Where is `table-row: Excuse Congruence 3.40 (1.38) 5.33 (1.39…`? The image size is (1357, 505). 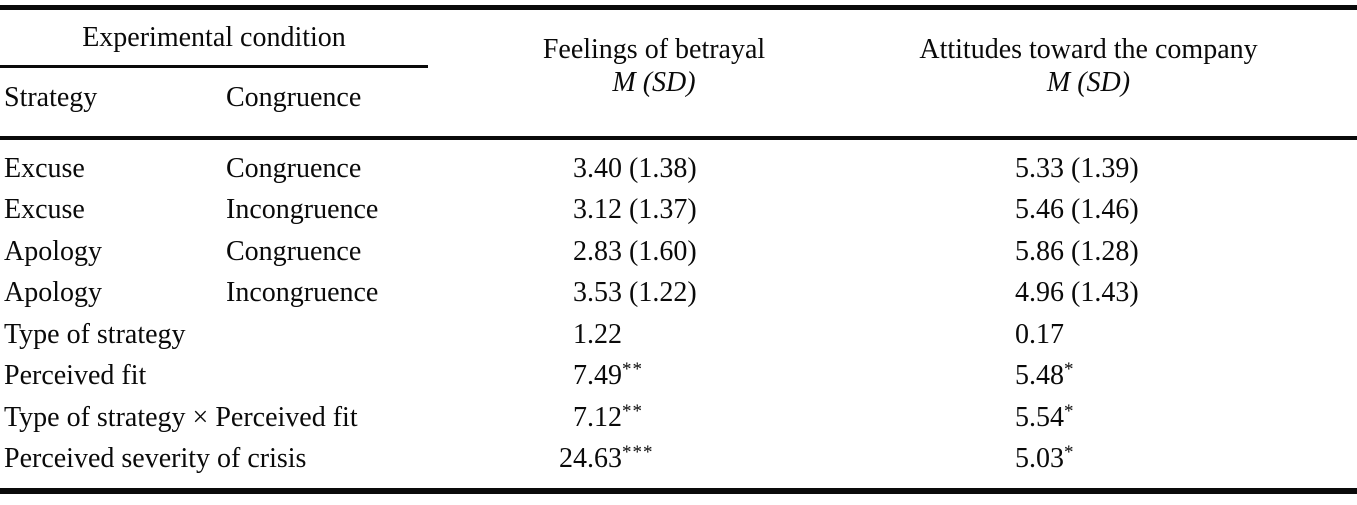 table-row: Excuse Congruence 3.40 (1.38) 5.33 (1.39… is located at coordinates (678, 169).